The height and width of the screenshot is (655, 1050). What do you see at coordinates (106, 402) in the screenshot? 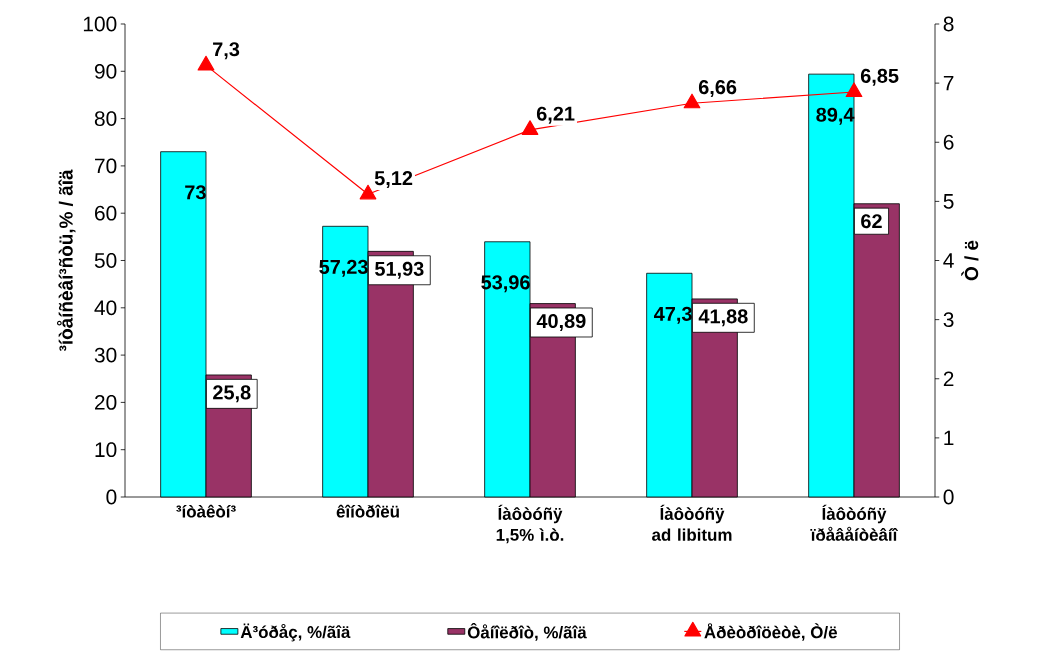
I see `y-tick-label: 20` at bounding box center [106, 402].